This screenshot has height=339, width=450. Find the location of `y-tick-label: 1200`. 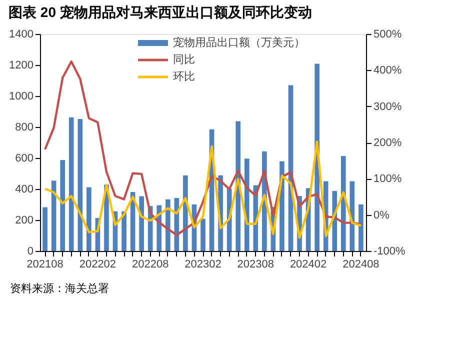

y-tick-label: 1200 is located at coordinates (21, 66).